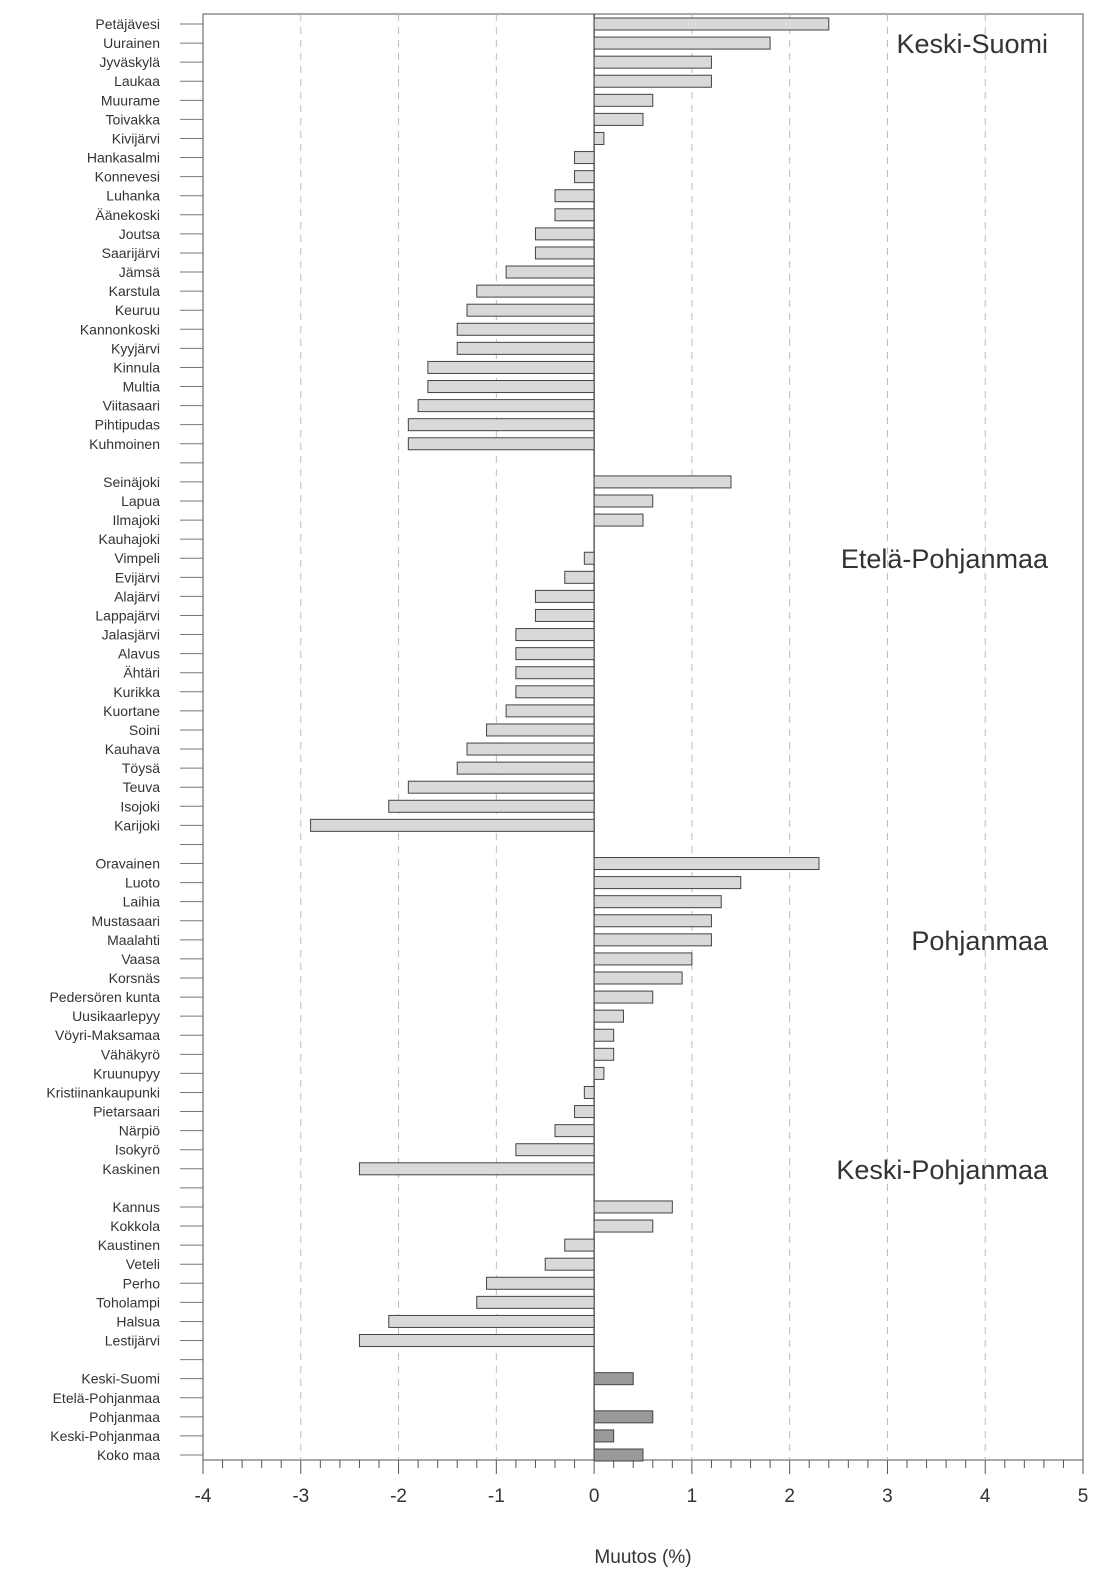  What do you see at coordinates (140, 959) in the screenshot?
I see `category-label: Vaasa` at bounding box center [140, 959].